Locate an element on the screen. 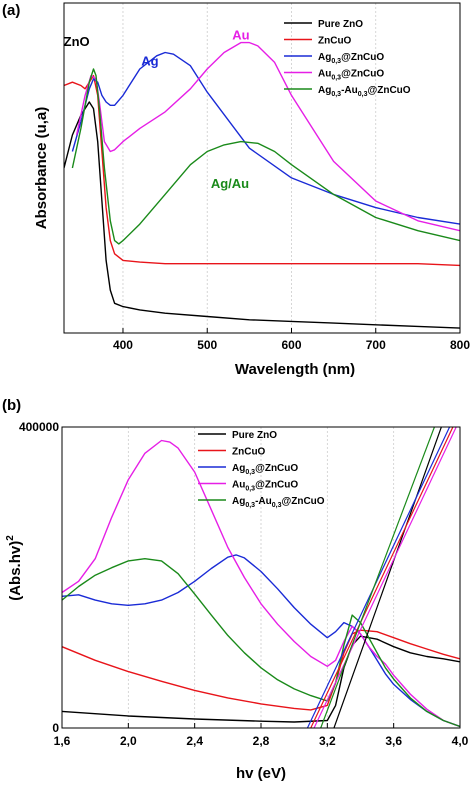 This screenshot has width=474, height=786. panel-b-x-tick-label: 2,8 is located at coordinates (261, 741).